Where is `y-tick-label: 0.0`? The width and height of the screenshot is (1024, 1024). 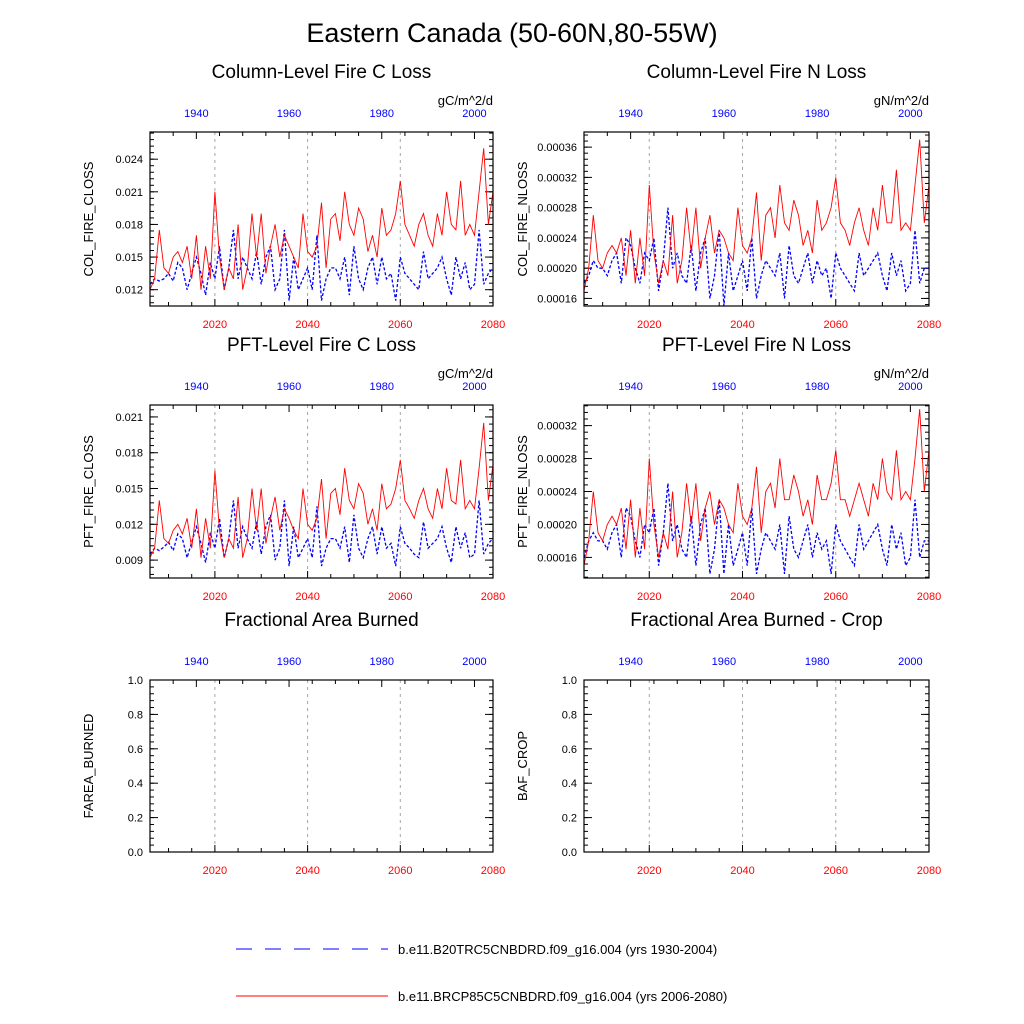 y-tick-label: 0.0 is located at coordinates (135, 853).